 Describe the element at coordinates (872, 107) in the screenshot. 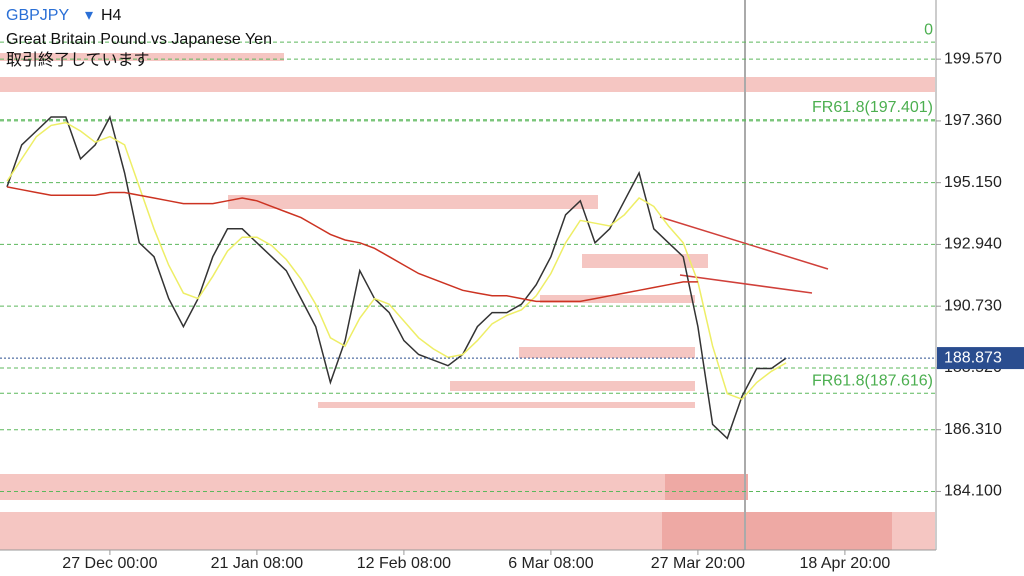

I see `fib-label: FR61.8(197.401)` at that location.